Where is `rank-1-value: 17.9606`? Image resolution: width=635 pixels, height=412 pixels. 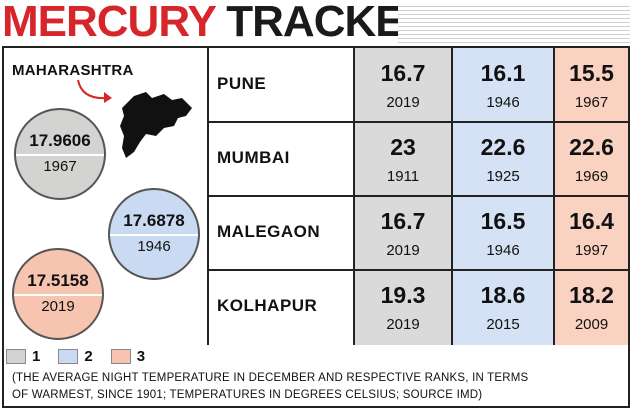
rank-1-value: 17.9606 is located at coordinates (60, 140).